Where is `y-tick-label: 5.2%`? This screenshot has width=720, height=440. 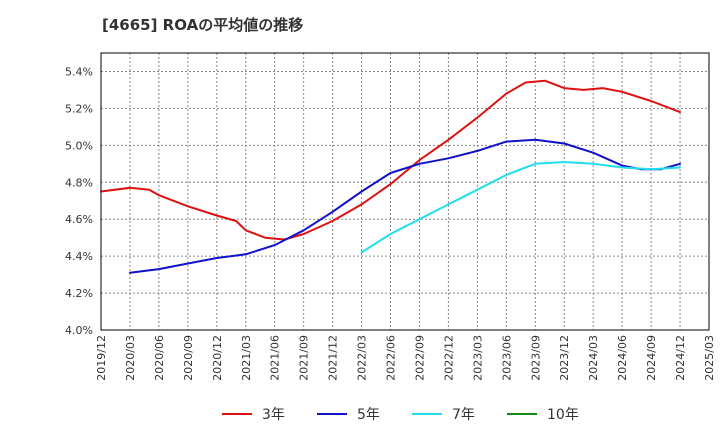
y-tick-label: 5.2% is located at coordinates (79, 108).